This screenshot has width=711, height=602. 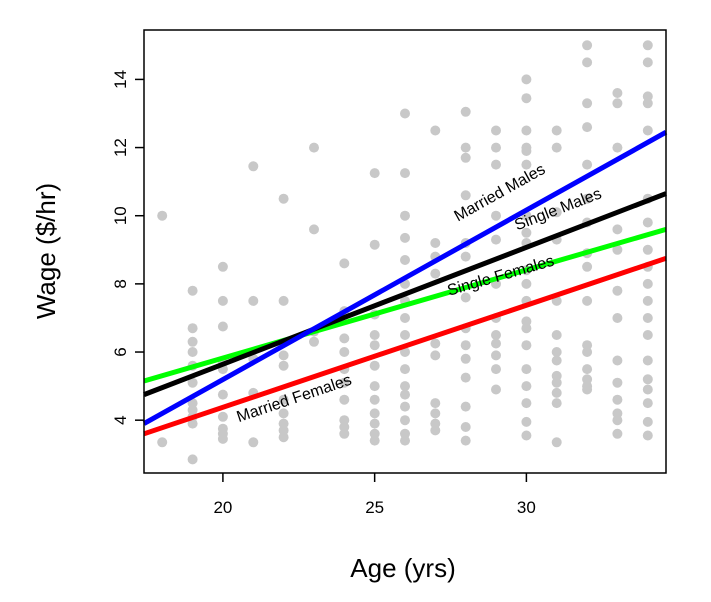 I want to click on x-axis: 20 25 30, so click(x=374, y=495).